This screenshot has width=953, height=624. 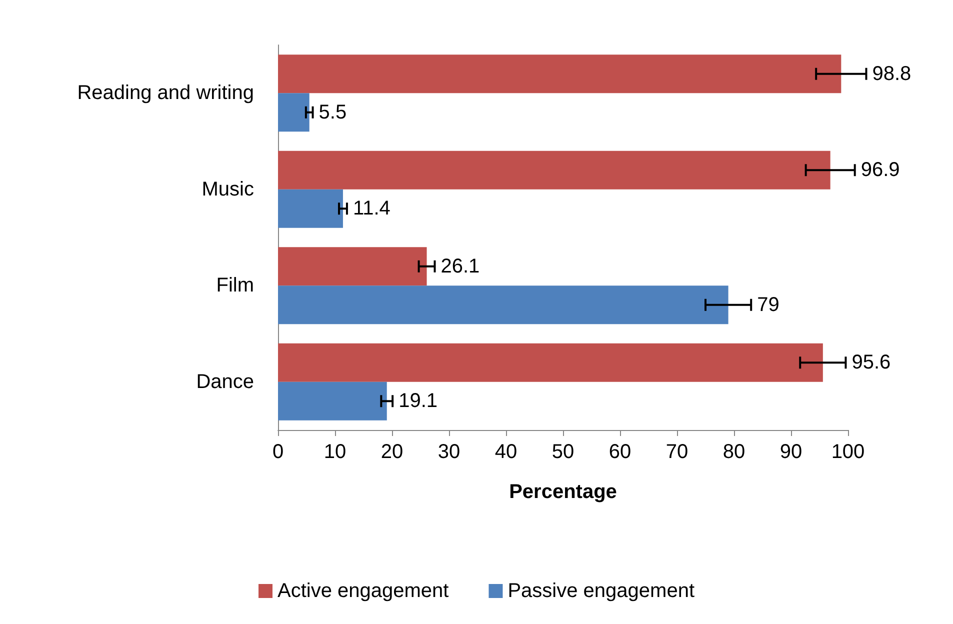 I want to click on x-tick-label: 0, so click(x=278, y=452).